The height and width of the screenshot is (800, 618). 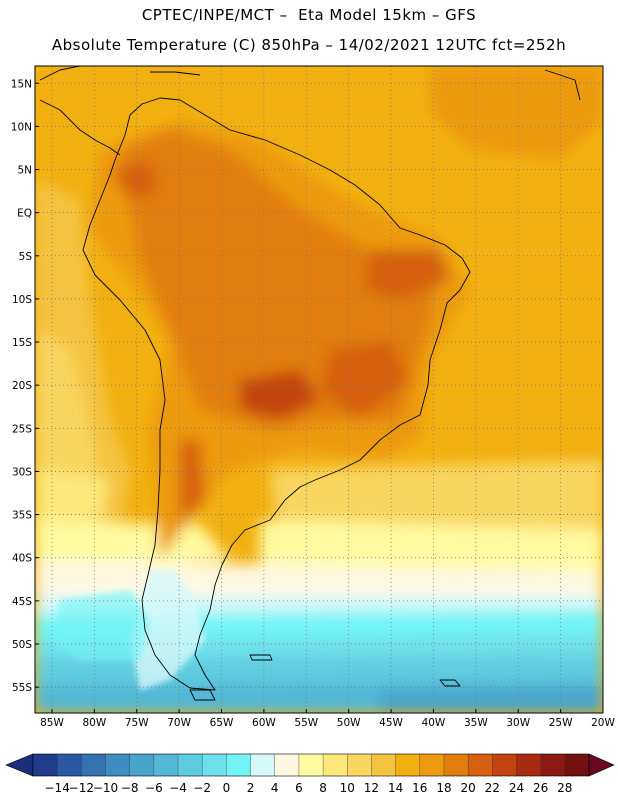 I want to click on colorbar-label: 12, so click(x=371, y=788).